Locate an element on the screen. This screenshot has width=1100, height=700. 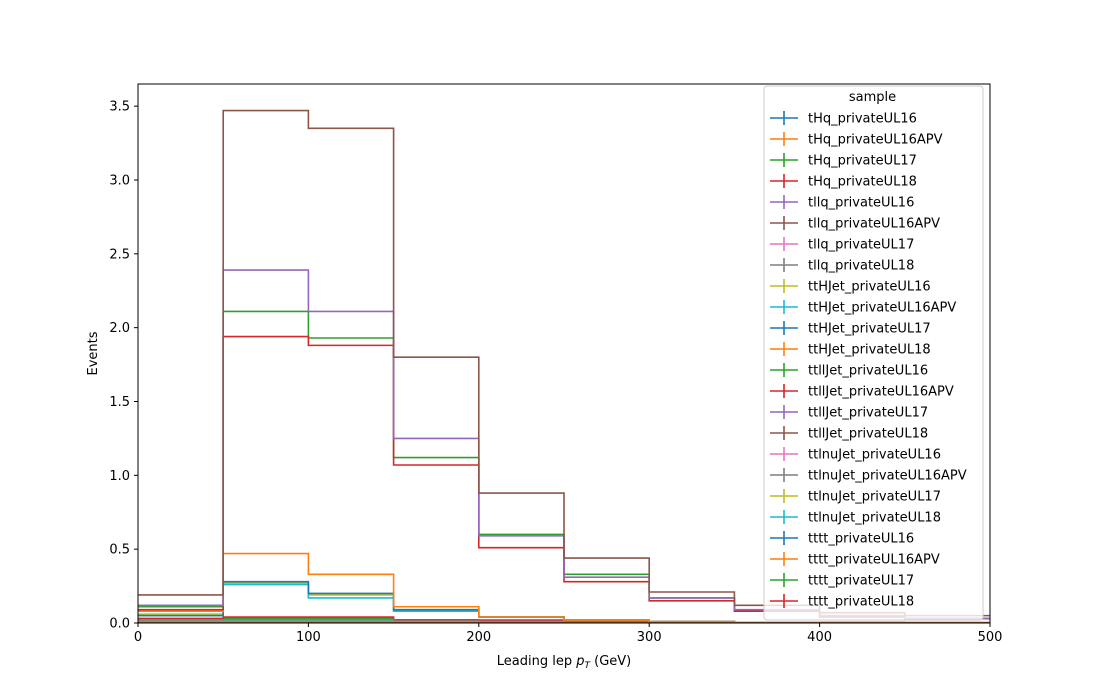
legend-label: ttllJet_privateUL16APV is located at coordinates (881, 392).